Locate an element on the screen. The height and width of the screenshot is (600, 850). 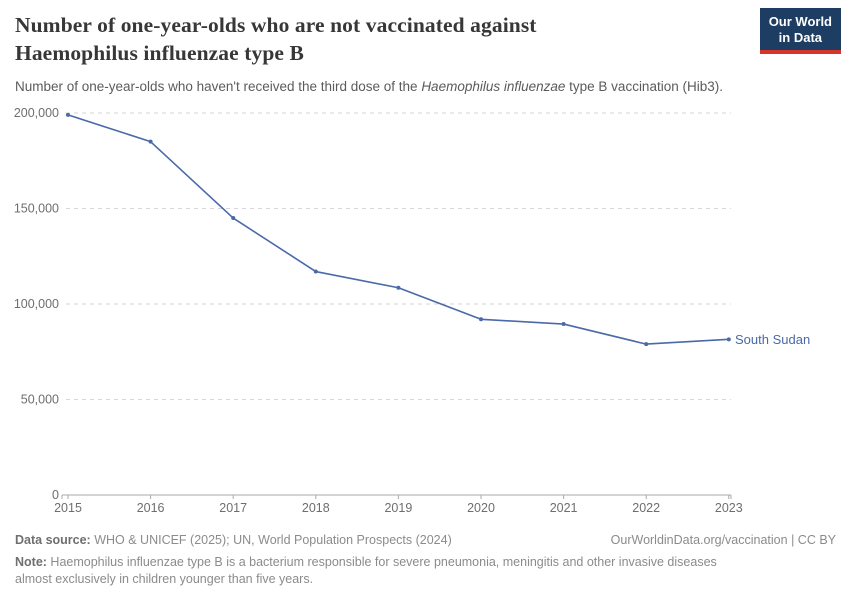
x-tick-label: 2020 is located at coordinates (481, 508).